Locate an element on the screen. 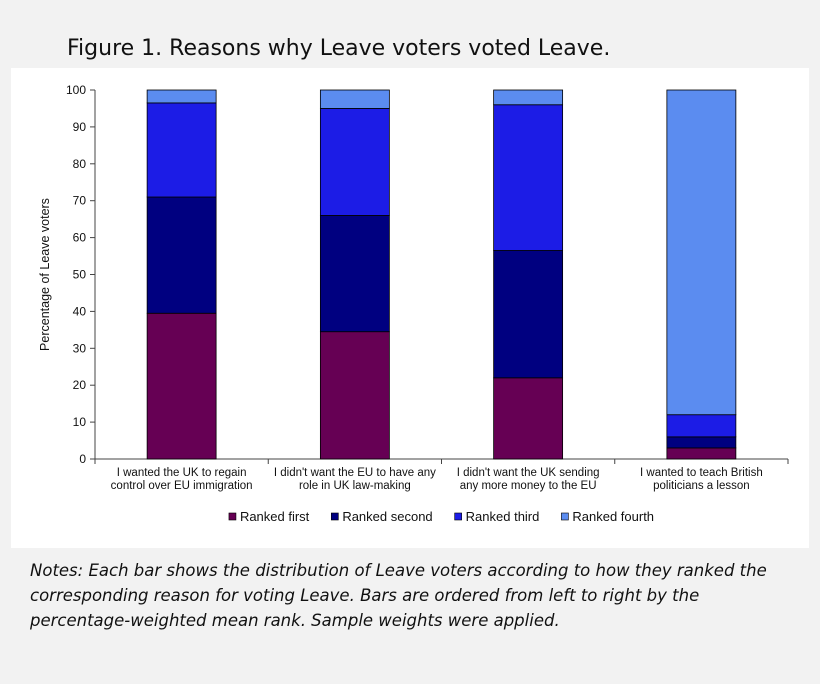 The width and height of the screenshot is (820, 684). y-tick-label: 0 is located at coordinates (82, 459).